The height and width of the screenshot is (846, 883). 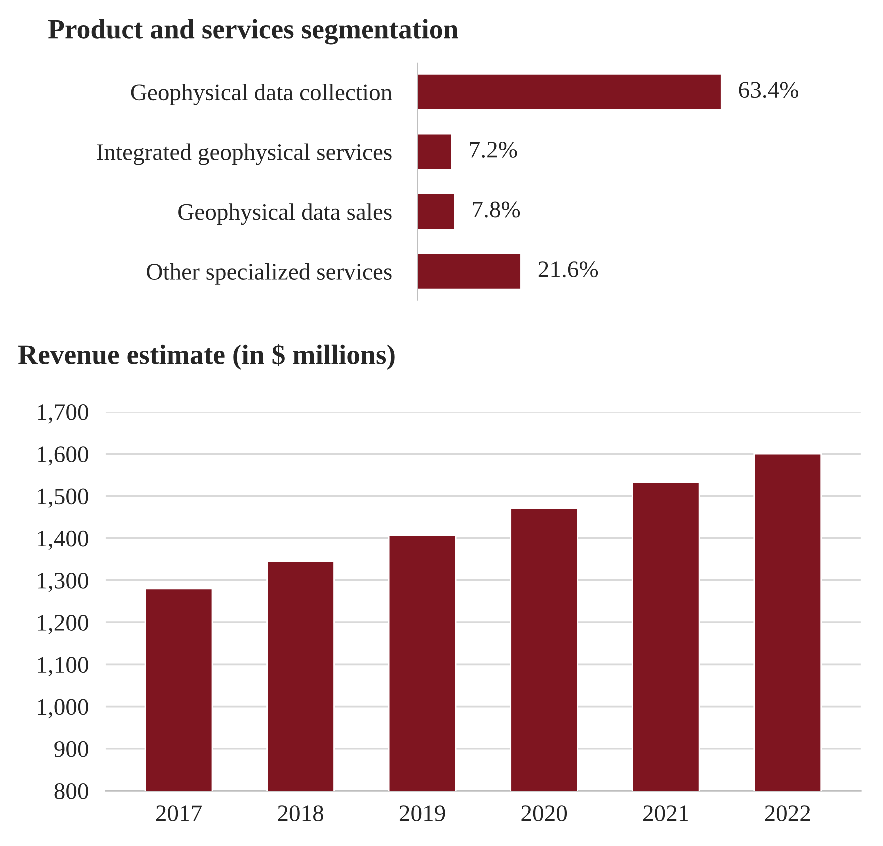 I want to click on x-tick-label: 2017, so click(x=179, y=814).